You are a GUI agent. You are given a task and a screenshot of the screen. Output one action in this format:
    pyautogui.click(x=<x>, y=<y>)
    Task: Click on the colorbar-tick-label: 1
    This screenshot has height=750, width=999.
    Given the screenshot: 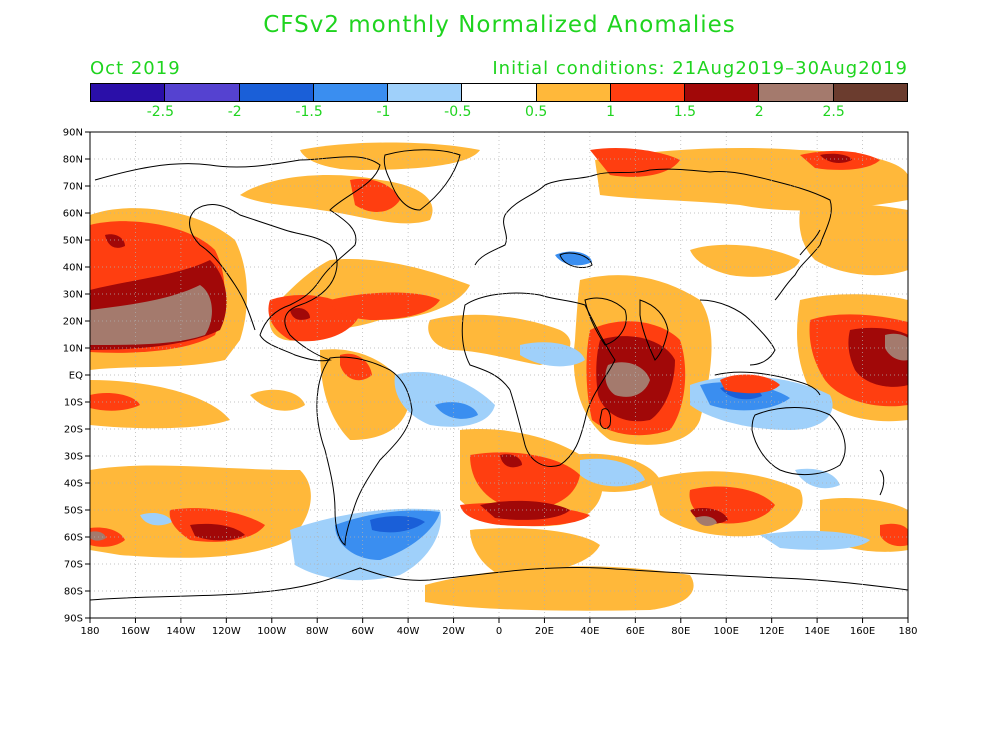 What is the action you would take?
    pyautogui.click(x=610, y=112)
    